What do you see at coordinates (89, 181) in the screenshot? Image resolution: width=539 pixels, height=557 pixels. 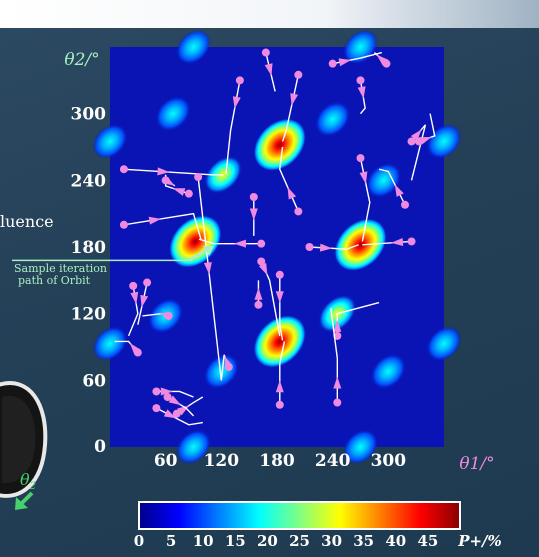 I see `y-tick-label: 240` at bounding box center [89, 181].